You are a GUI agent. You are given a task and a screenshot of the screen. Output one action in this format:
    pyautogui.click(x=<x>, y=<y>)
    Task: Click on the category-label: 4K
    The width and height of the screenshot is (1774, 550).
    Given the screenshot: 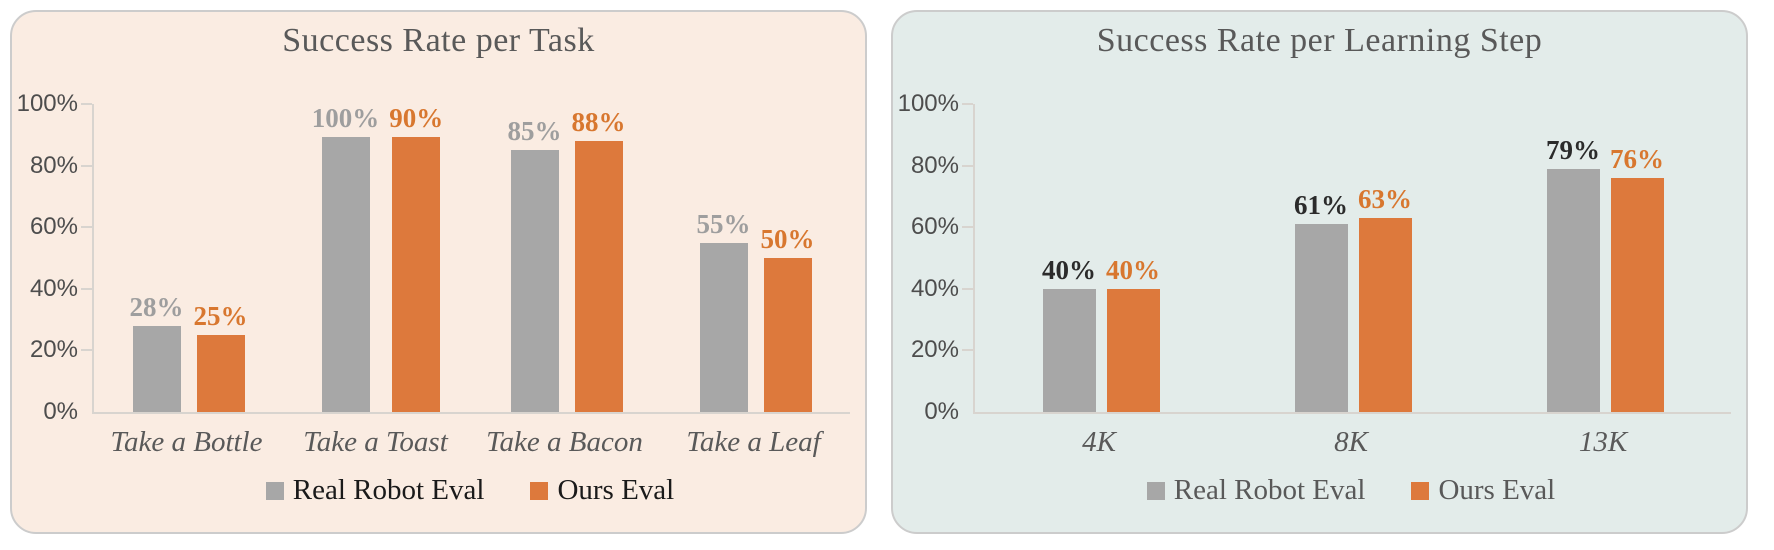 What is the action you would take?
    pyautogui.click(x=1099, y=442)
    